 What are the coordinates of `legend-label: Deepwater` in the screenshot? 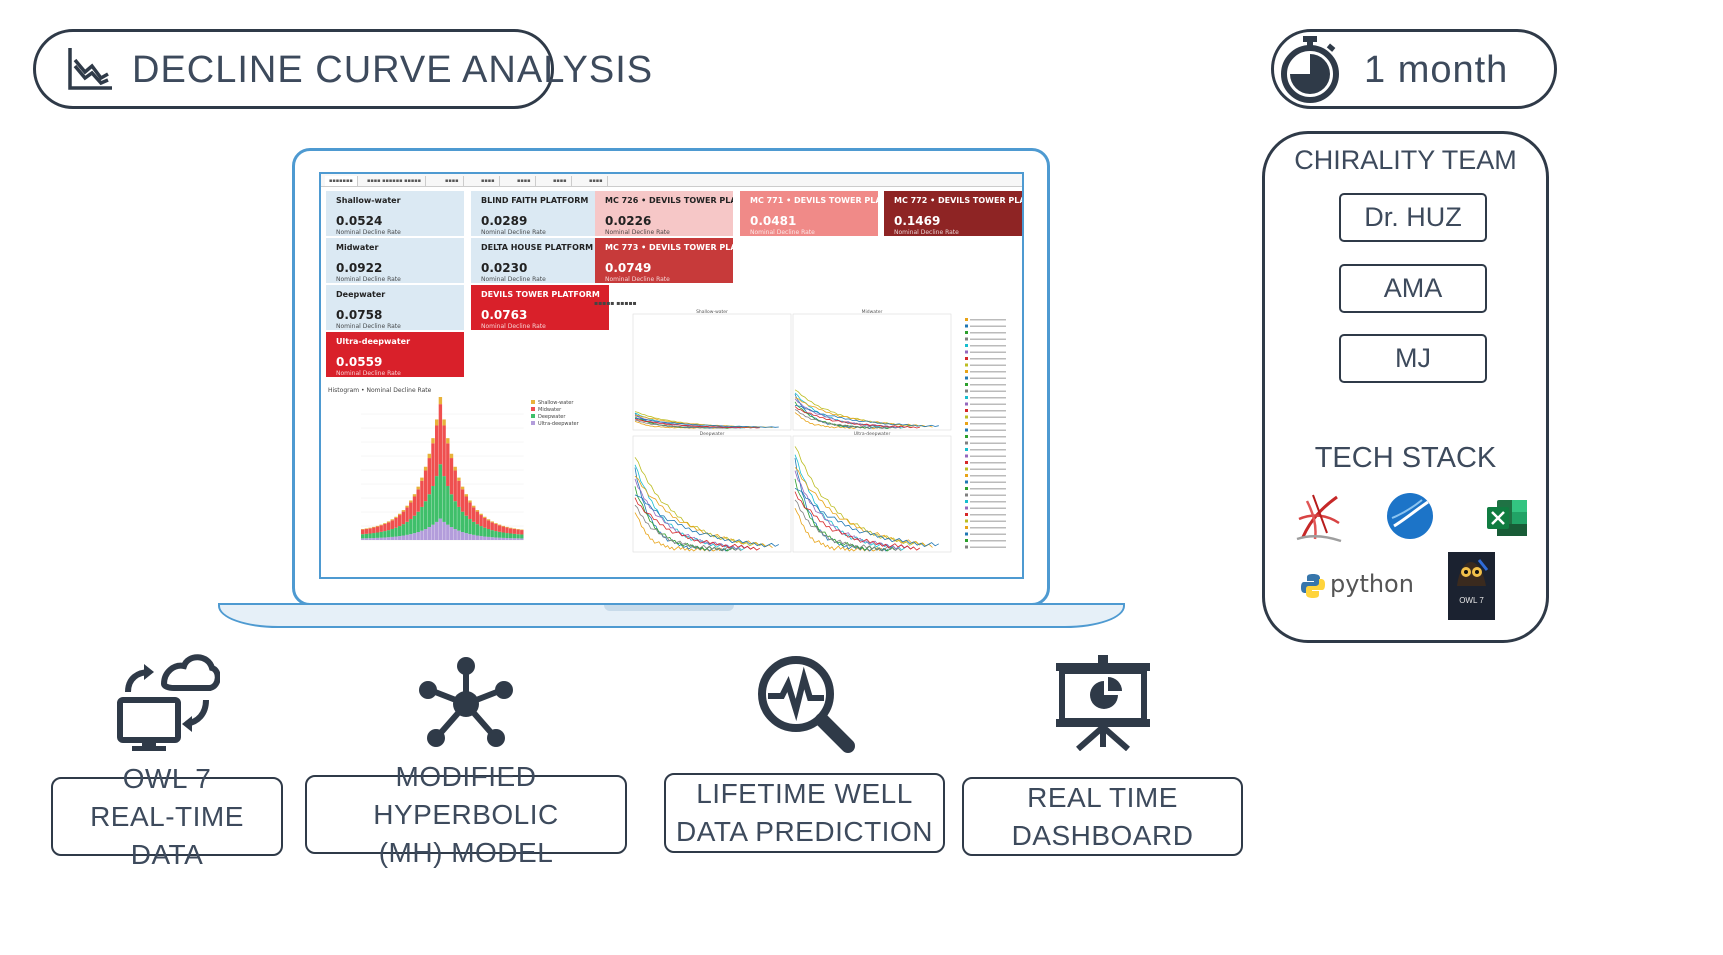 It's located at (552, 417).